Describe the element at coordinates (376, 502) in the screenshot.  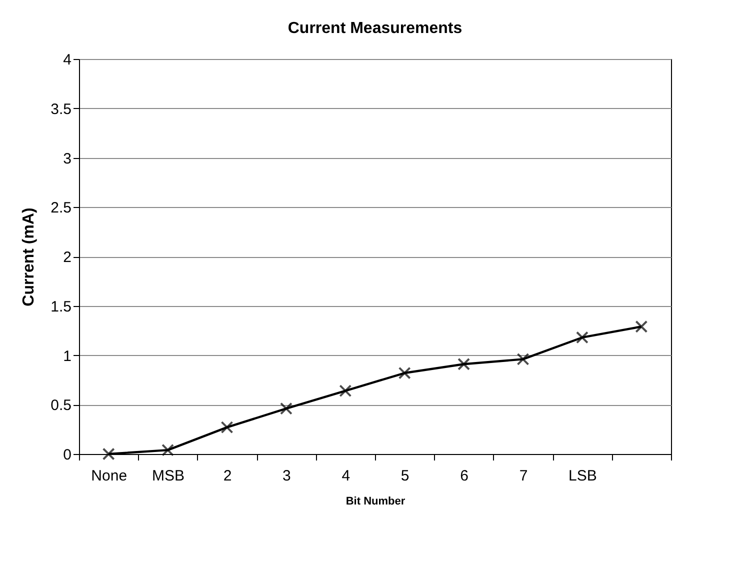
I see `x-axis-title: Bit Number` at that location.